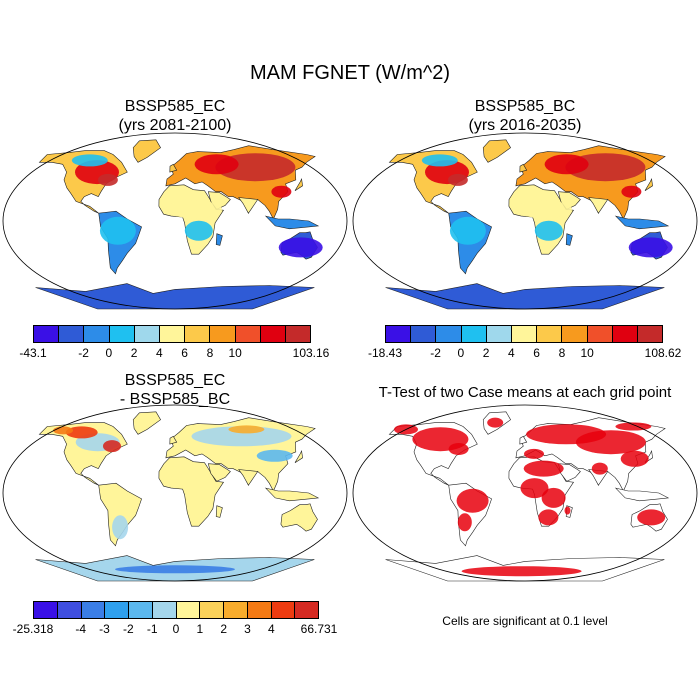 The width and height of the screenshot is (700, 700). I want to click on colorbar-label: 66.731, so click(319, 629).